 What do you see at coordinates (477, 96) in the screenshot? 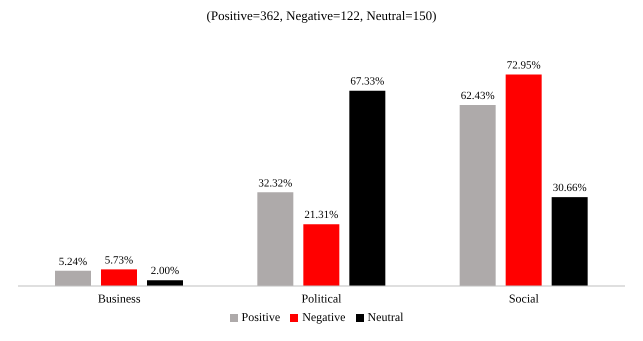
I see `data-label: 62.43%` at bounding box center [477, 96].